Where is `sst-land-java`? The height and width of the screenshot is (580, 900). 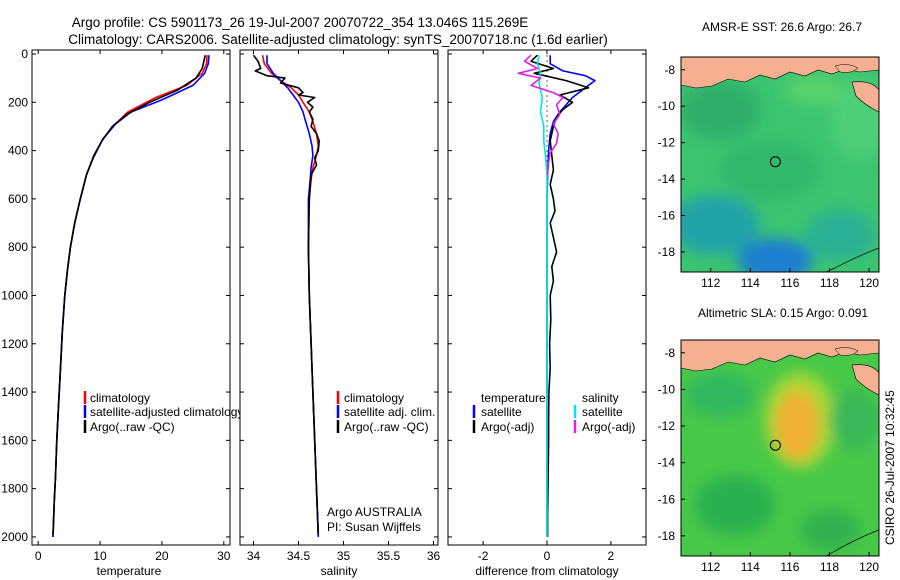
sst-land-java is located at coordinates (780, 73).